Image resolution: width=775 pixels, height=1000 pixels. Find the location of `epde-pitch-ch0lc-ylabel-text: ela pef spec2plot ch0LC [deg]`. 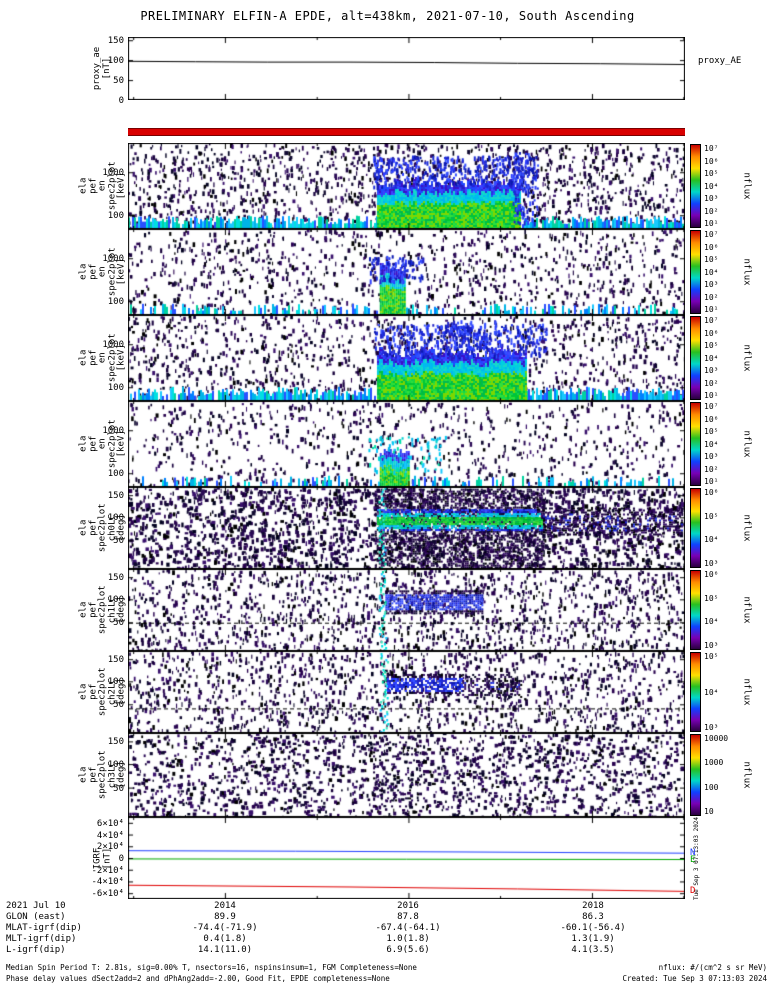

epde-pitch-ch0lc-ylabel-text: ela pef spec2plot ch0LC [deg] is located at coordinates (102, 528).